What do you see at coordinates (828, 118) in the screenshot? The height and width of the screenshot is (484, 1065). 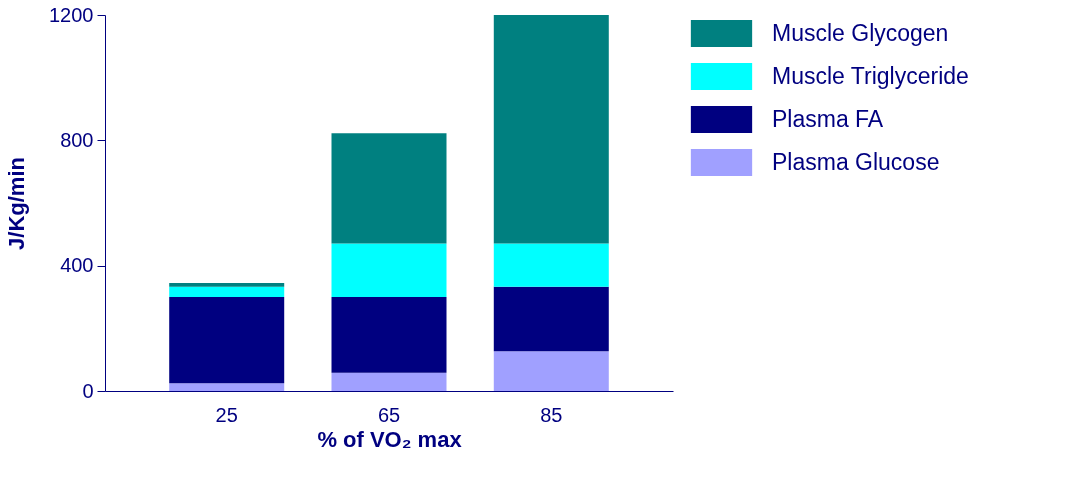 I see `legend-label: Plasma FA` at bounding box center [828, 118].